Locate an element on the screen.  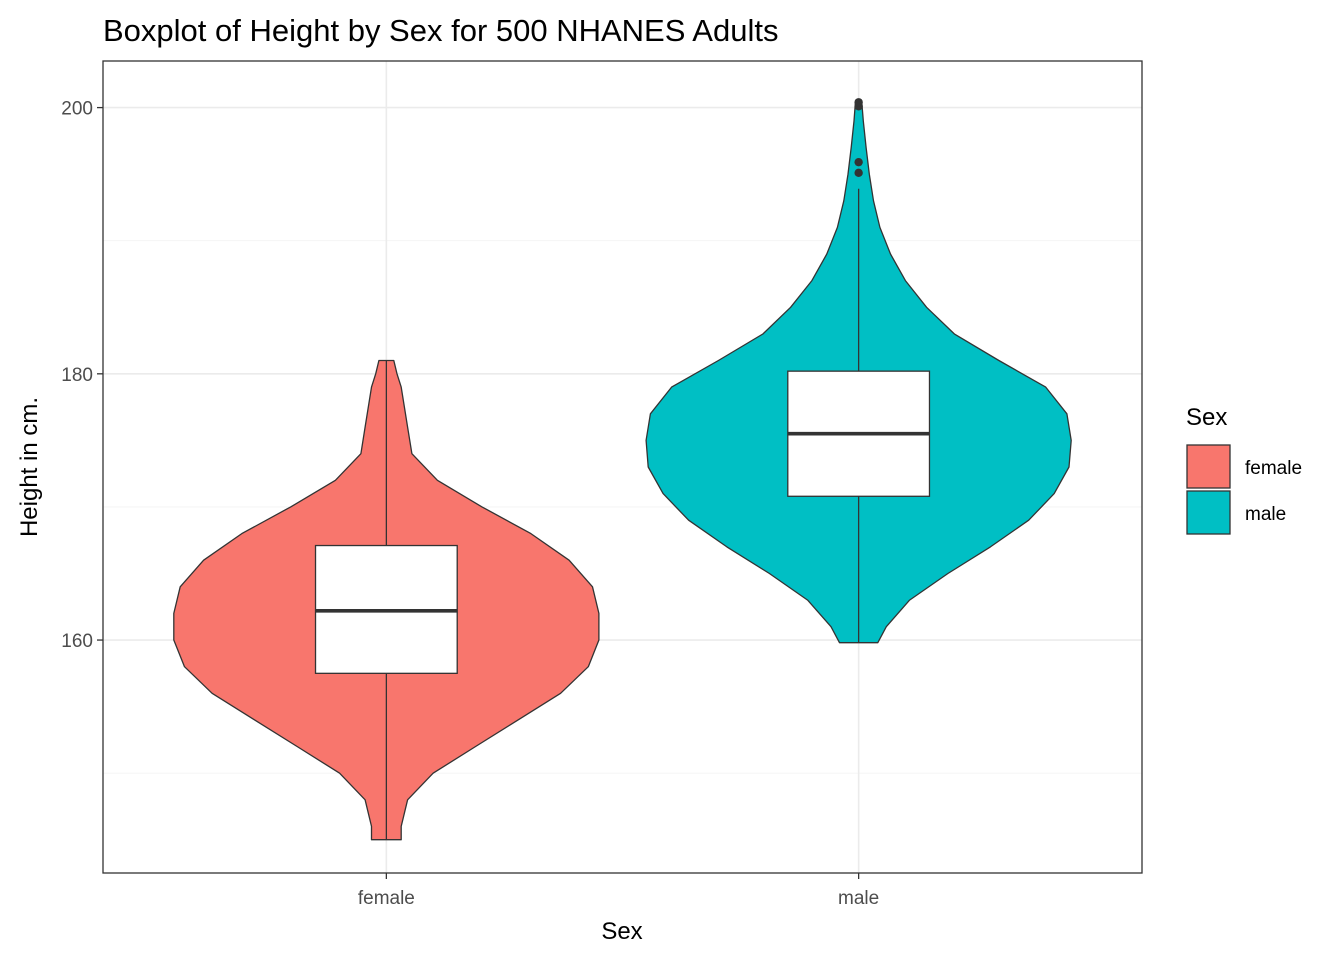
y-tick-label: 180 is located at coordinates (77, 375).